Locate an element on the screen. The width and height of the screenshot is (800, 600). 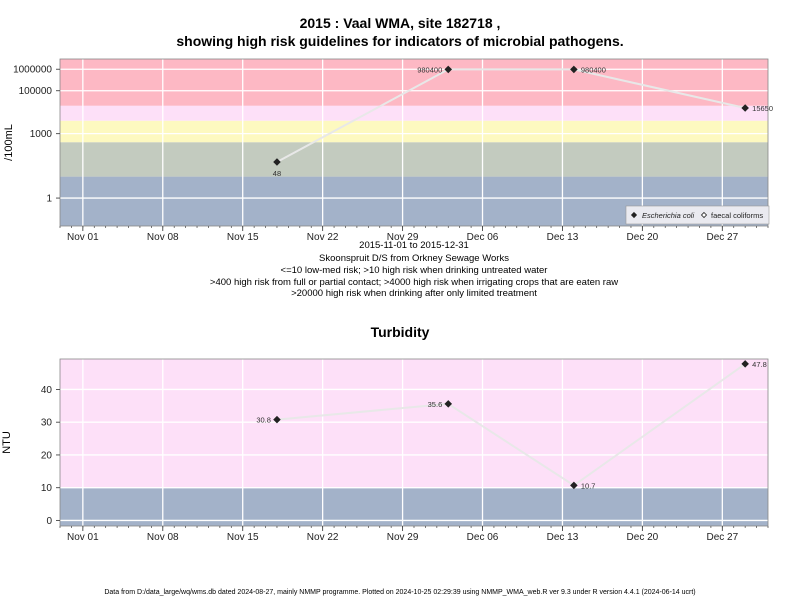
legend-marker-ecoli is located at coordinates (634, 215).